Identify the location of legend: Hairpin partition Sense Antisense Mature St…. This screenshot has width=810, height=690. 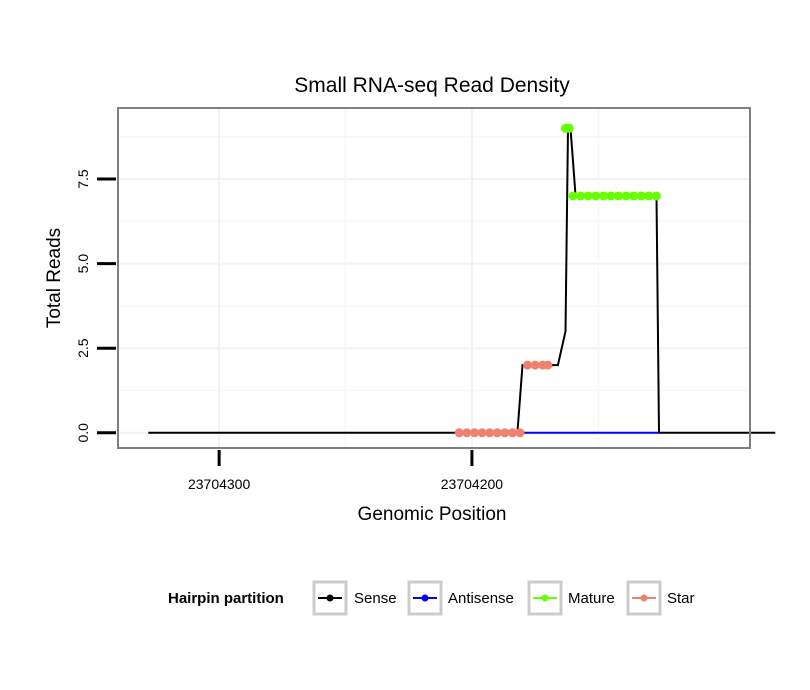
(431, 598).